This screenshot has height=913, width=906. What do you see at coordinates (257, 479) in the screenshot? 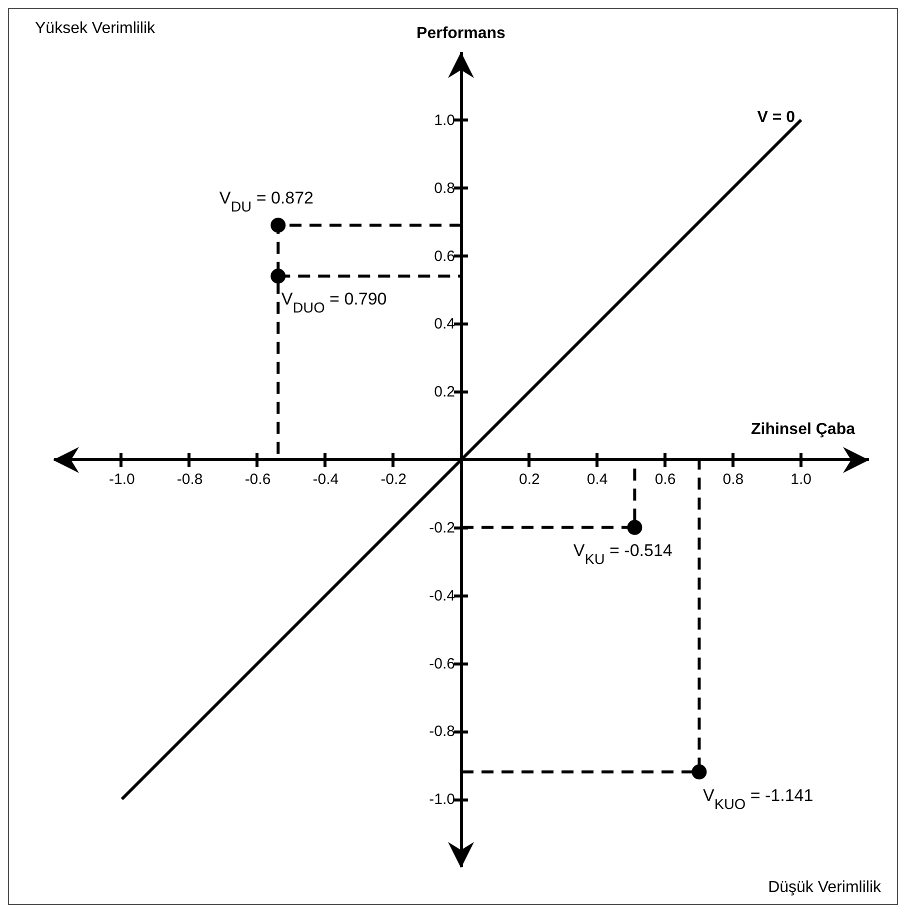
I see `x-tick-label: -0.6` at bounding box center [257, 479].